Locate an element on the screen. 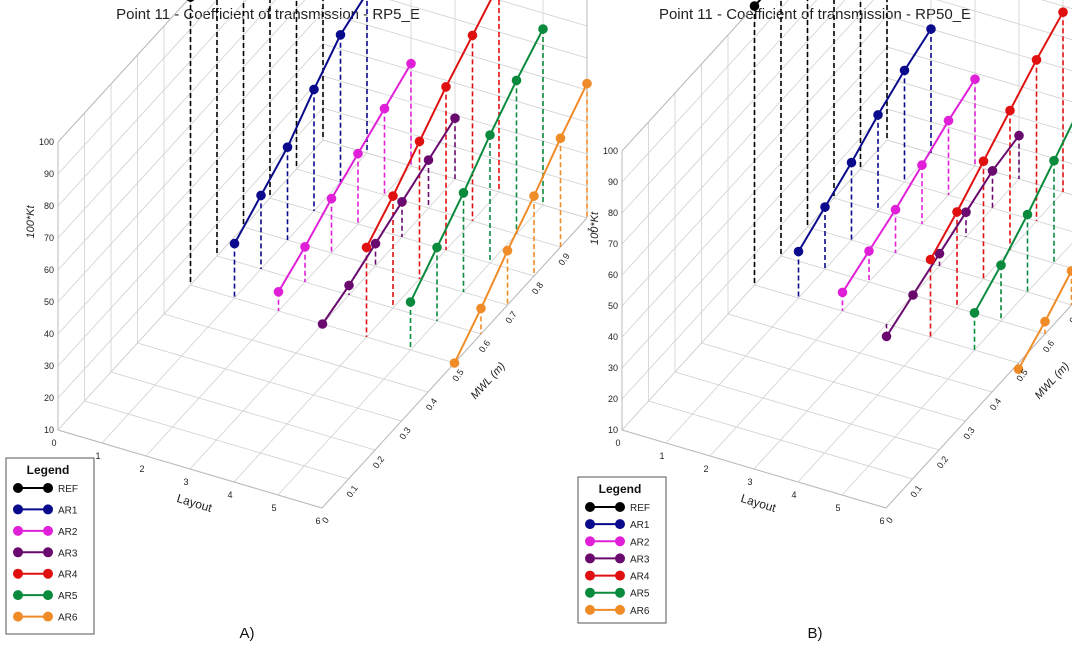 Image resolution: width=1072 pixels, height=648 pixels. z-tick-label: 50 is located at coordinates (49, 302).